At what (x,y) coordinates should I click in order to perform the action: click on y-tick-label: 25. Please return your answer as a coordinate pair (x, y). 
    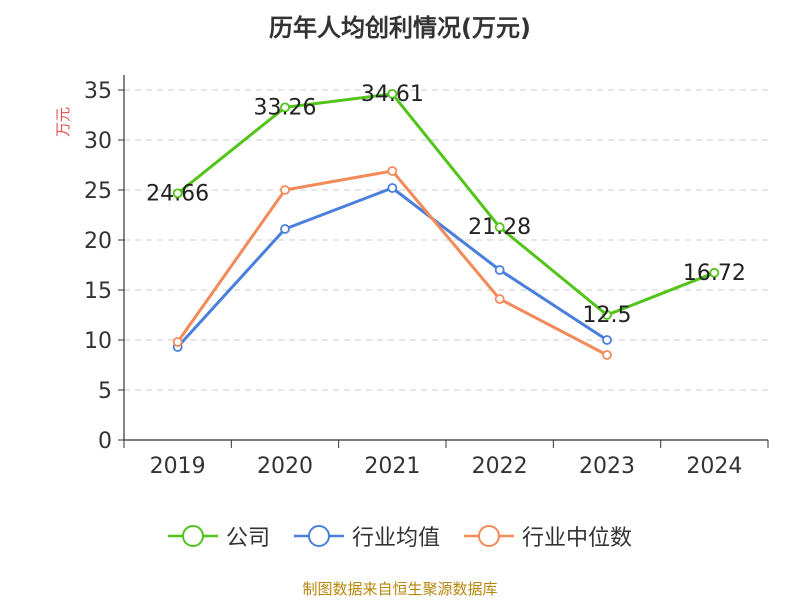
    Looking at the image, I should click on (98, 191).